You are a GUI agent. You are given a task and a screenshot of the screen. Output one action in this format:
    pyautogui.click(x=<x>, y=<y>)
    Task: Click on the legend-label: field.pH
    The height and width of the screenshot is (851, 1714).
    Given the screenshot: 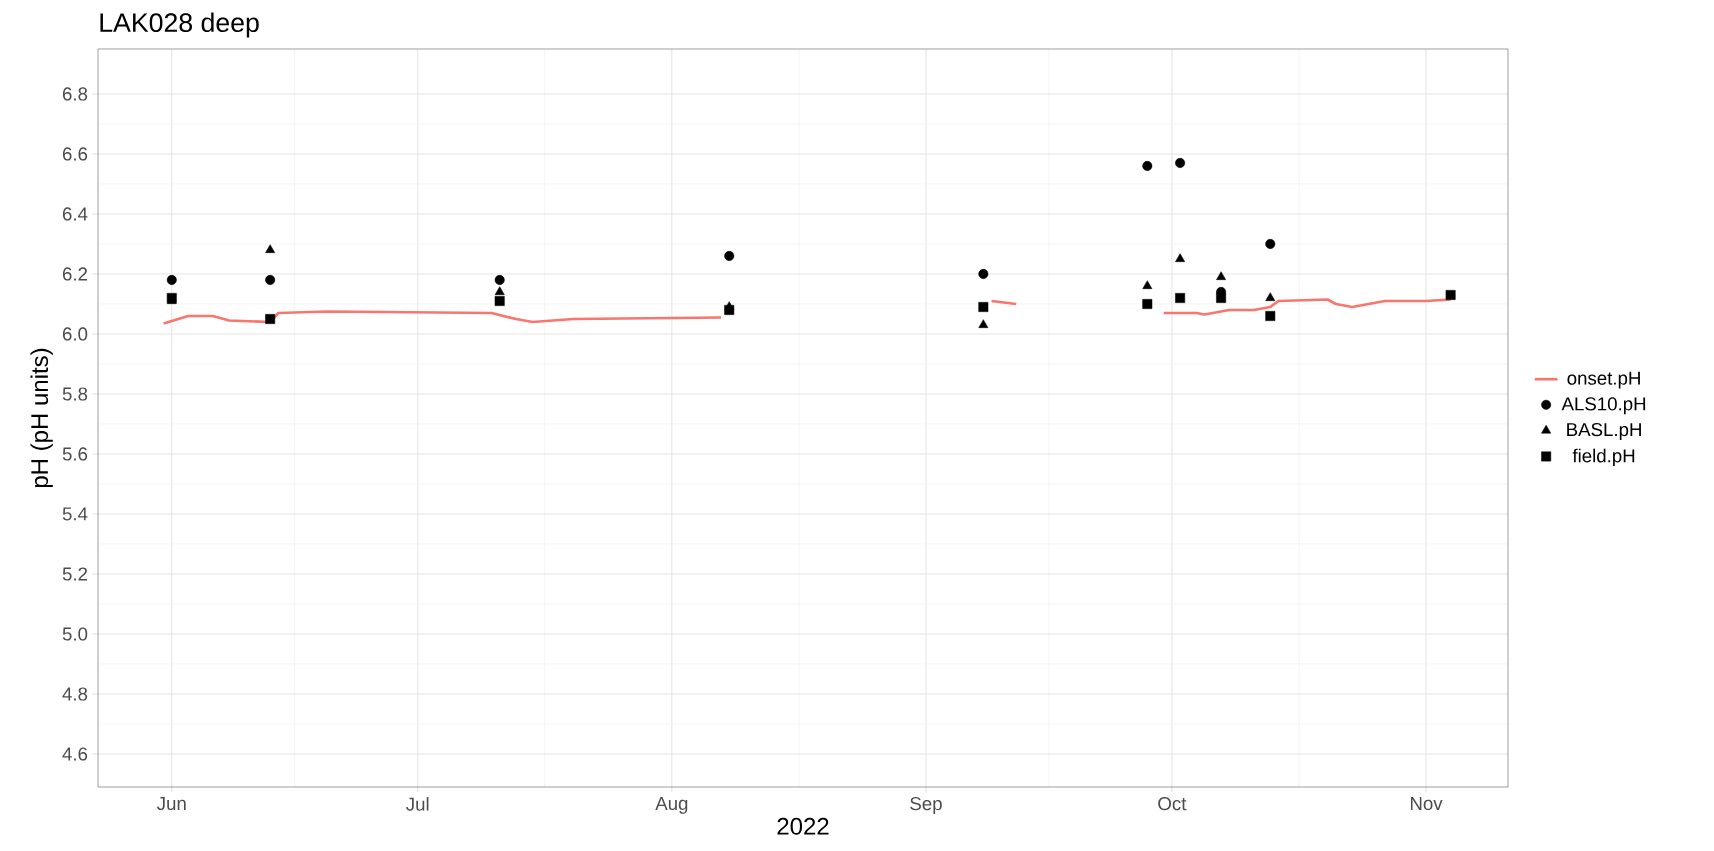 What is the action you would take?
    pyautogui.click(x=1603, y=457)
    